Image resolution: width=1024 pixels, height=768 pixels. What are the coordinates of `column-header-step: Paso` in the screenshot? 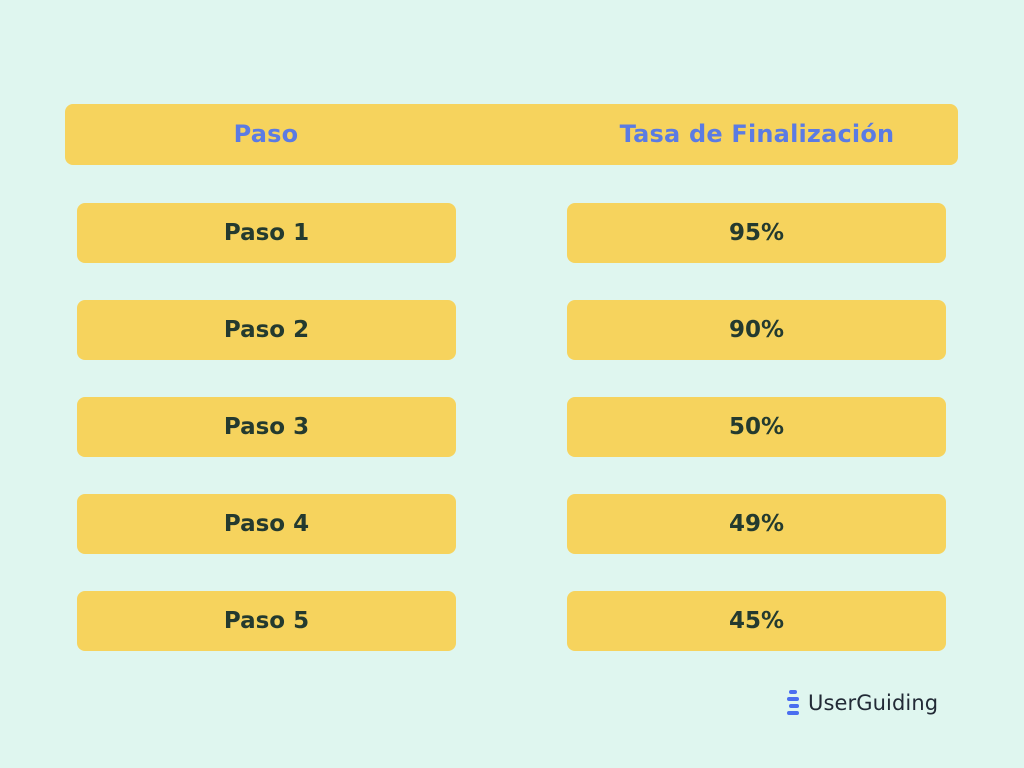 It's located at (266, 134).